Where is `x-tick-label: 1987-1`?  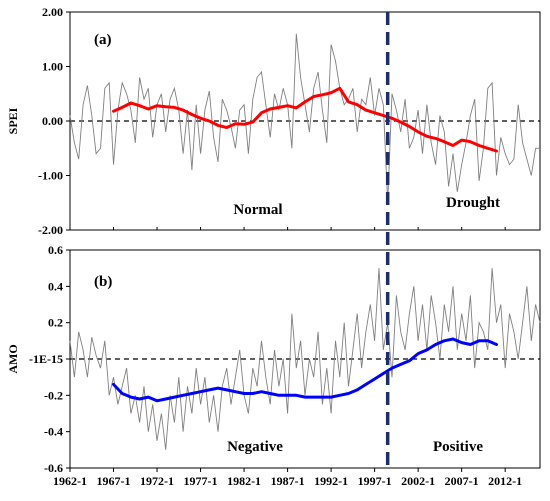 x-tick-label: 1987-1 is located at coordinates (288, 481).